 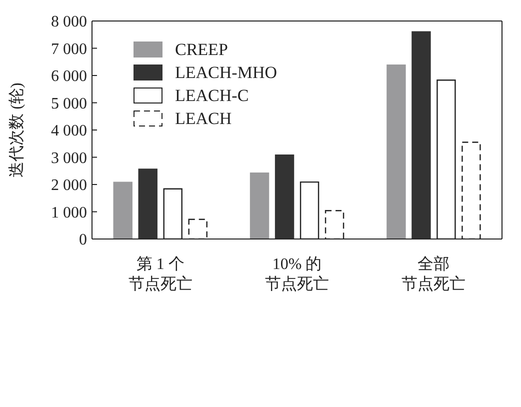 What do you see at coordinates (212, 95) in the screenshot?
I see `legend-label: LEACH-C` at bounding box center [212, 95].